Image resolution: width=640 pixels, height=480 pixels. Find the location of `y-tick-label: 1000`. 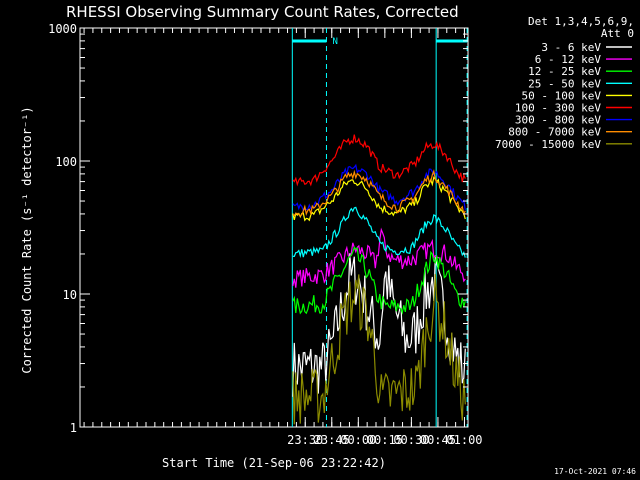

y-tick-label: 1000 is located at coordinates (62, 29).